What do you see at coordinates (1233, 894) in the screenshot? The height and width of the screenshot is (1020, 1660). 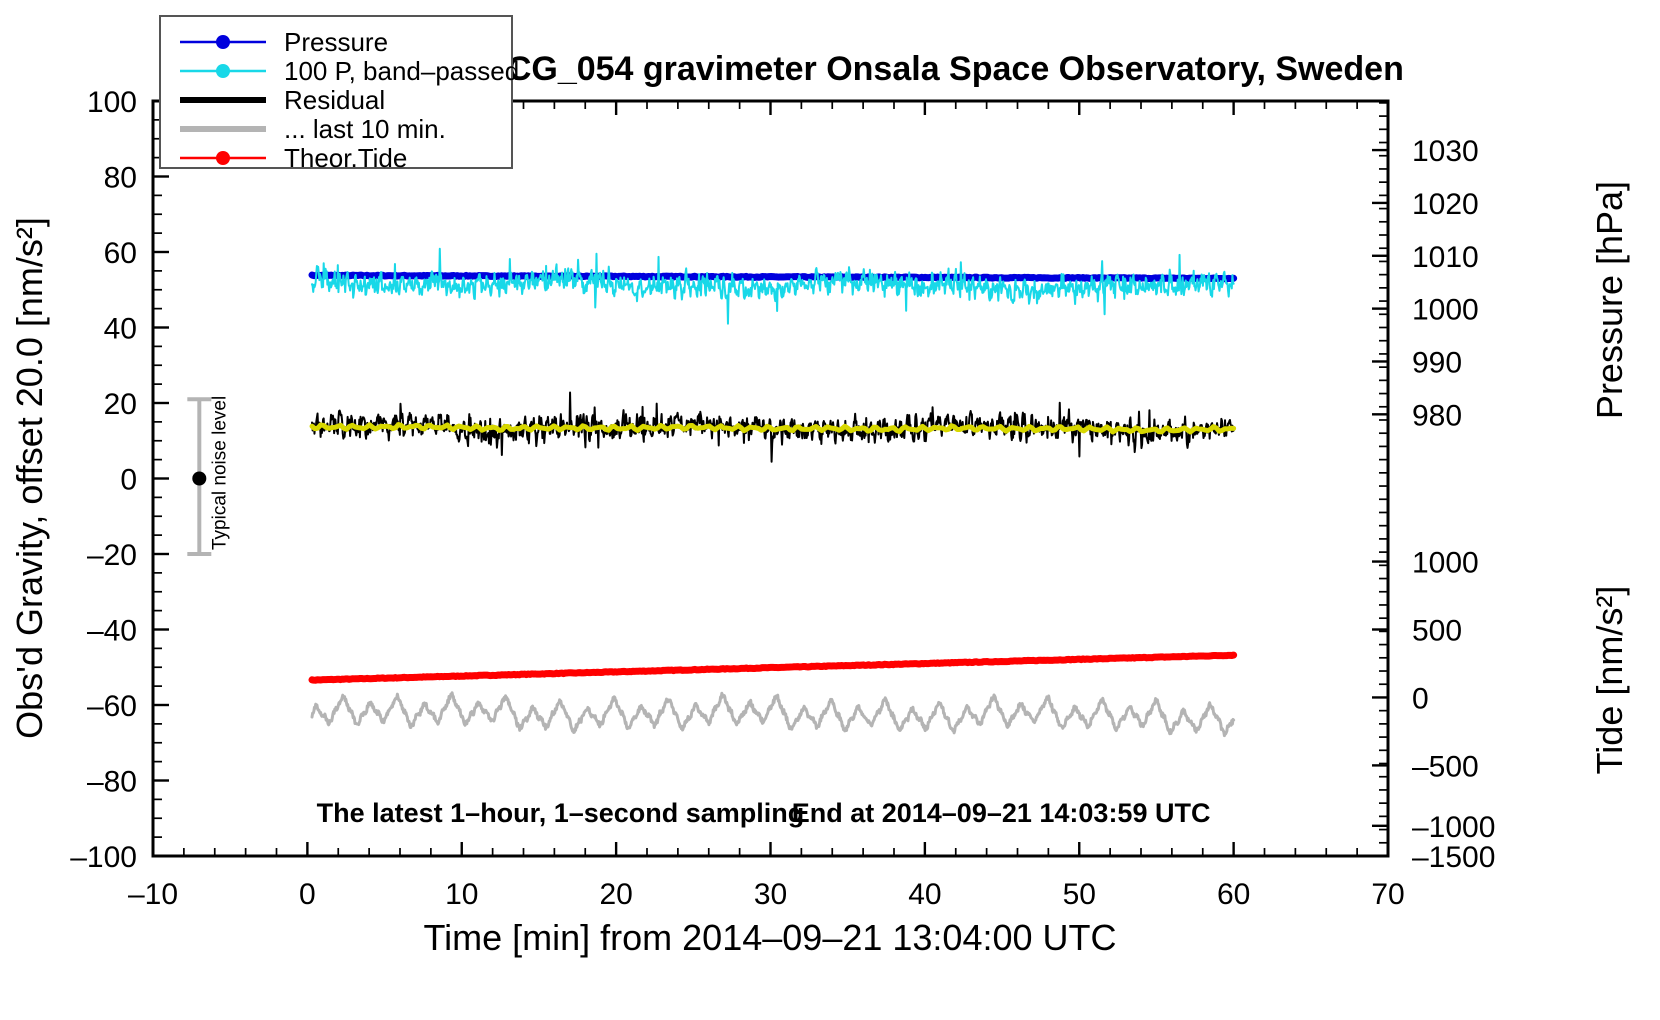 I see `x-tick-label: 60` at bounding box center [1233, 894].